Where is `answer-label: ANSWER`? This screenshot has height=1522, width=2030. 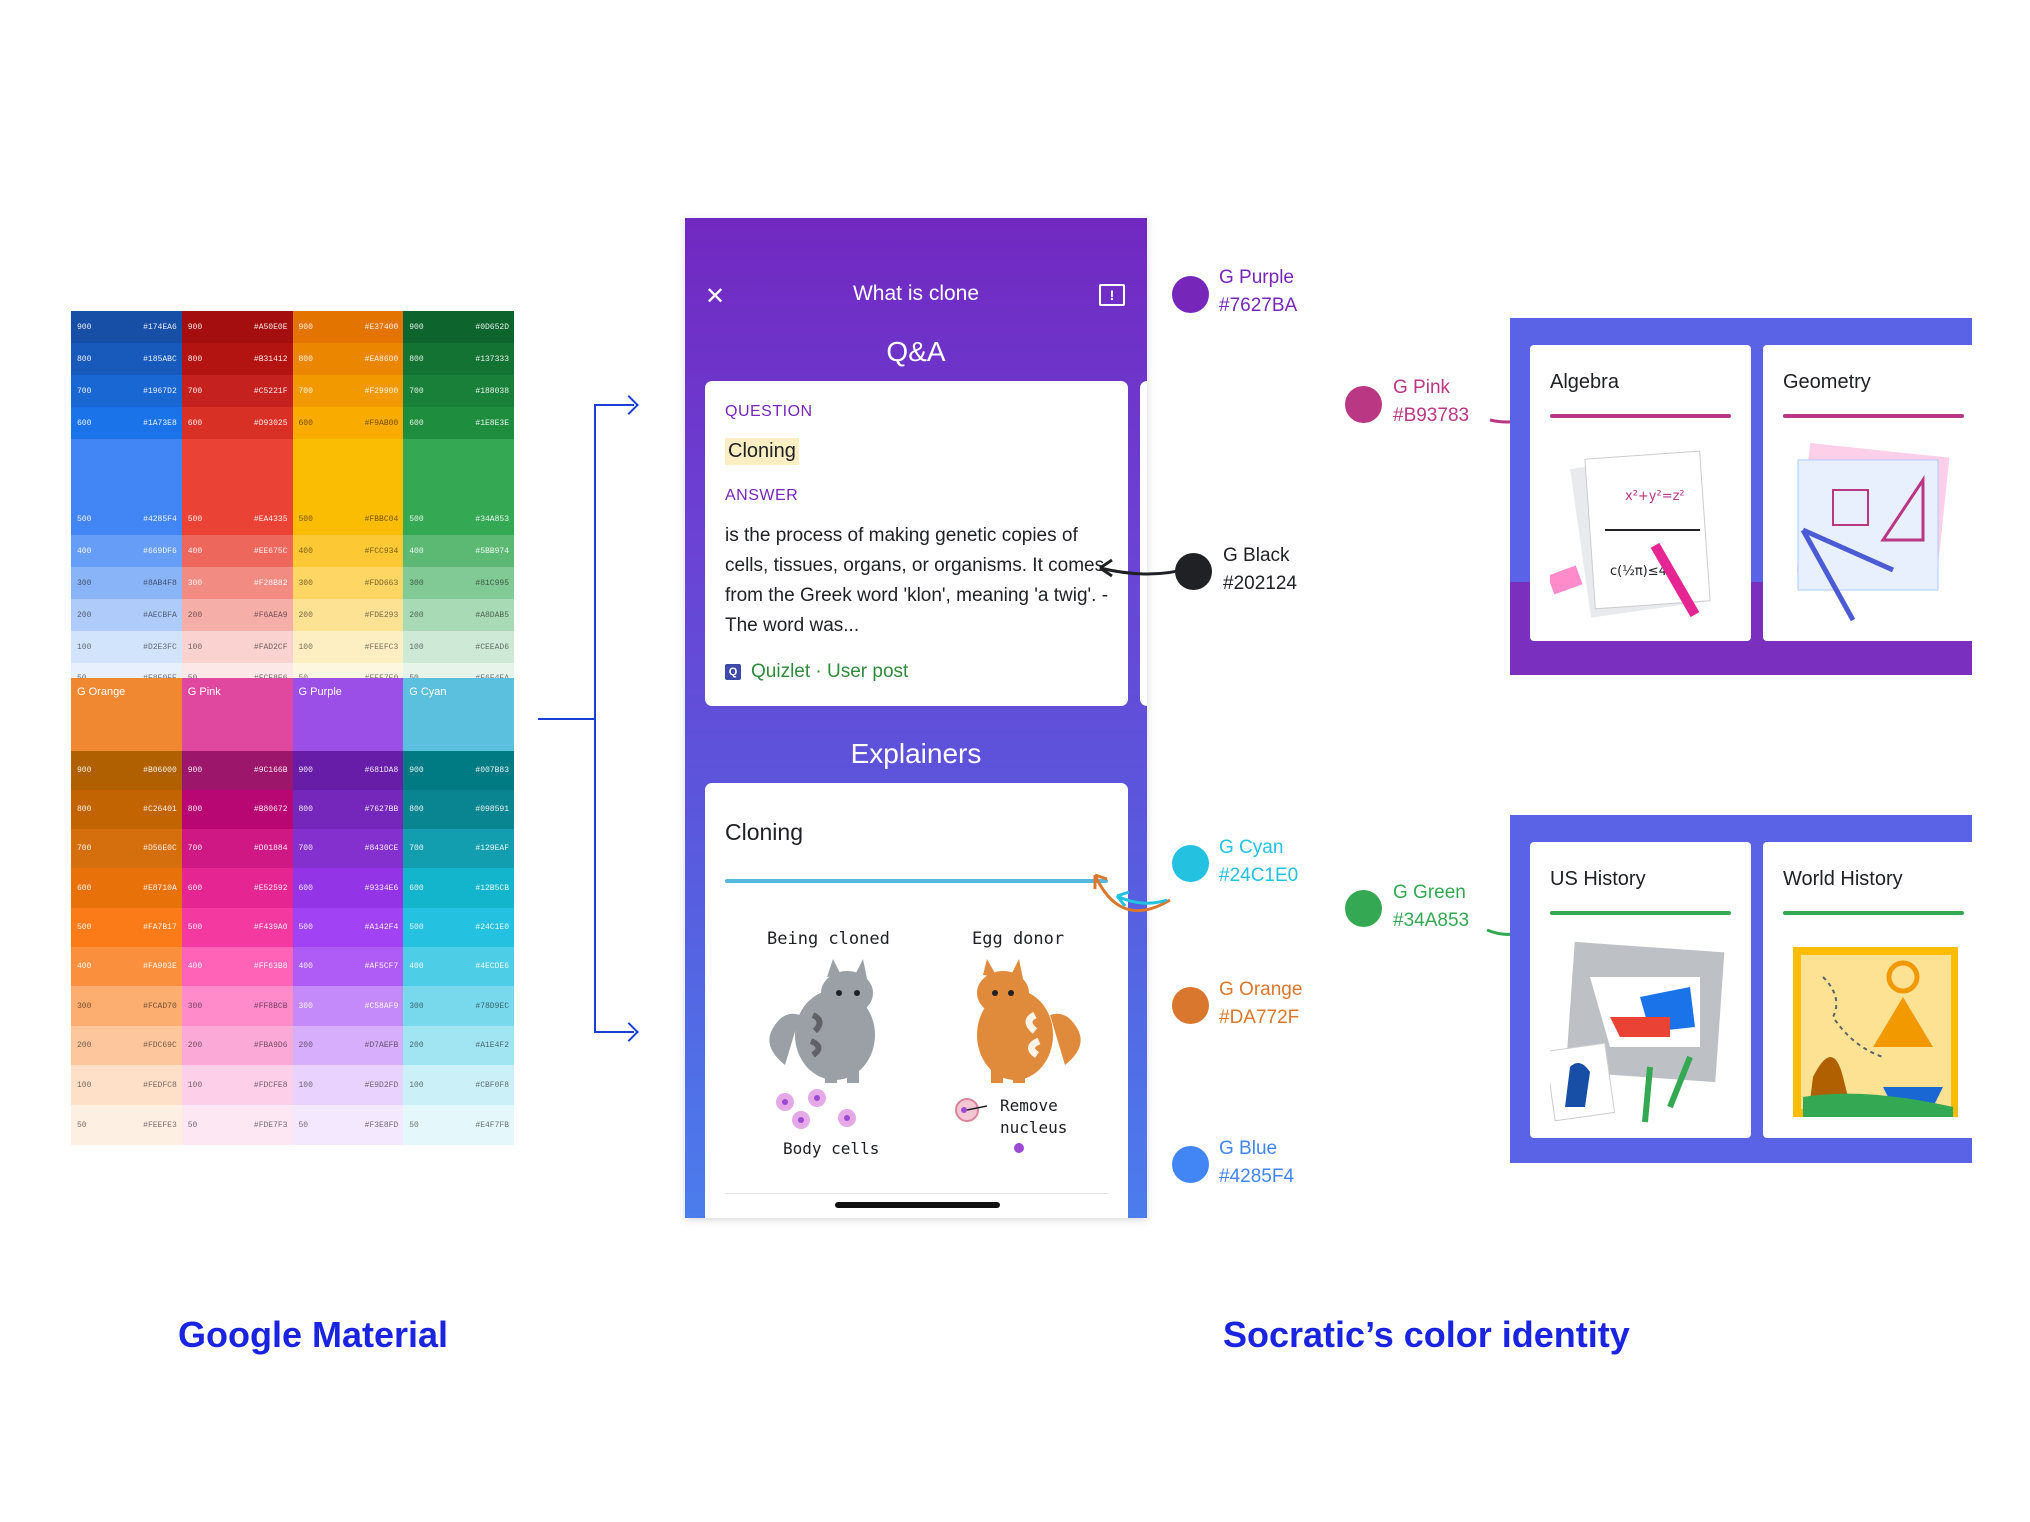
answer-label: ANSWER is located at coordinates (762, 495).